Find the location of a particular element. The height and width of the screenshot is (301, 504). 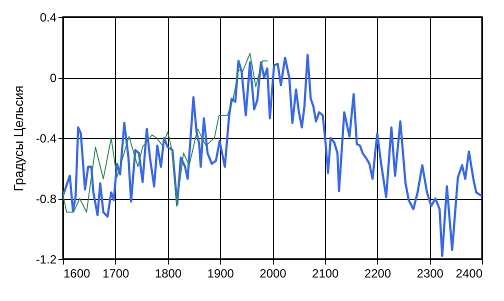

x-tick-label: 2100 is located at coordinates (326, 273).